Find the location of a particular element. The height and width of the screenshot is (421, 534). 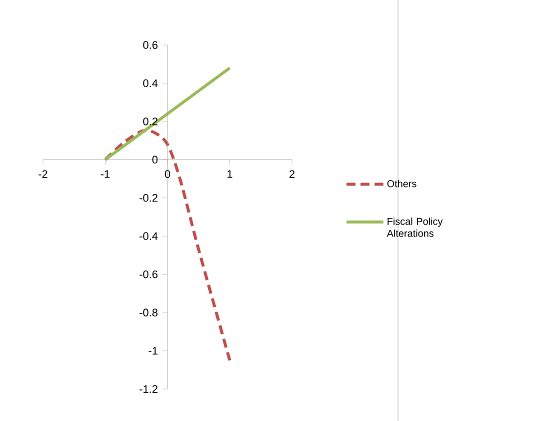

y-tick-label: 0.4 is located at coordinates (150, 83).